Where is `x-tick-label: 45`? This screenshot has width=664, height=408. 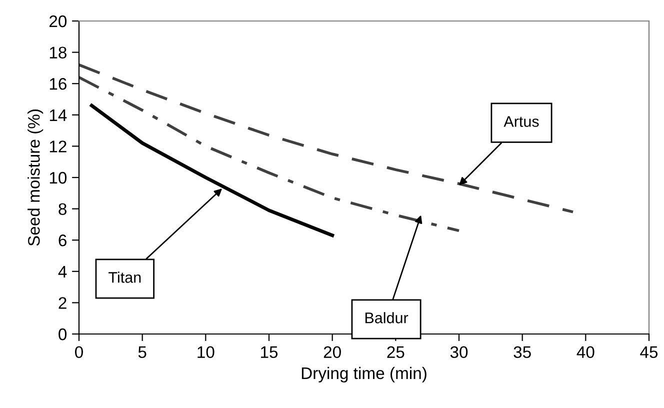
x-tick-label: 45 is located at coordinates (649, 352).